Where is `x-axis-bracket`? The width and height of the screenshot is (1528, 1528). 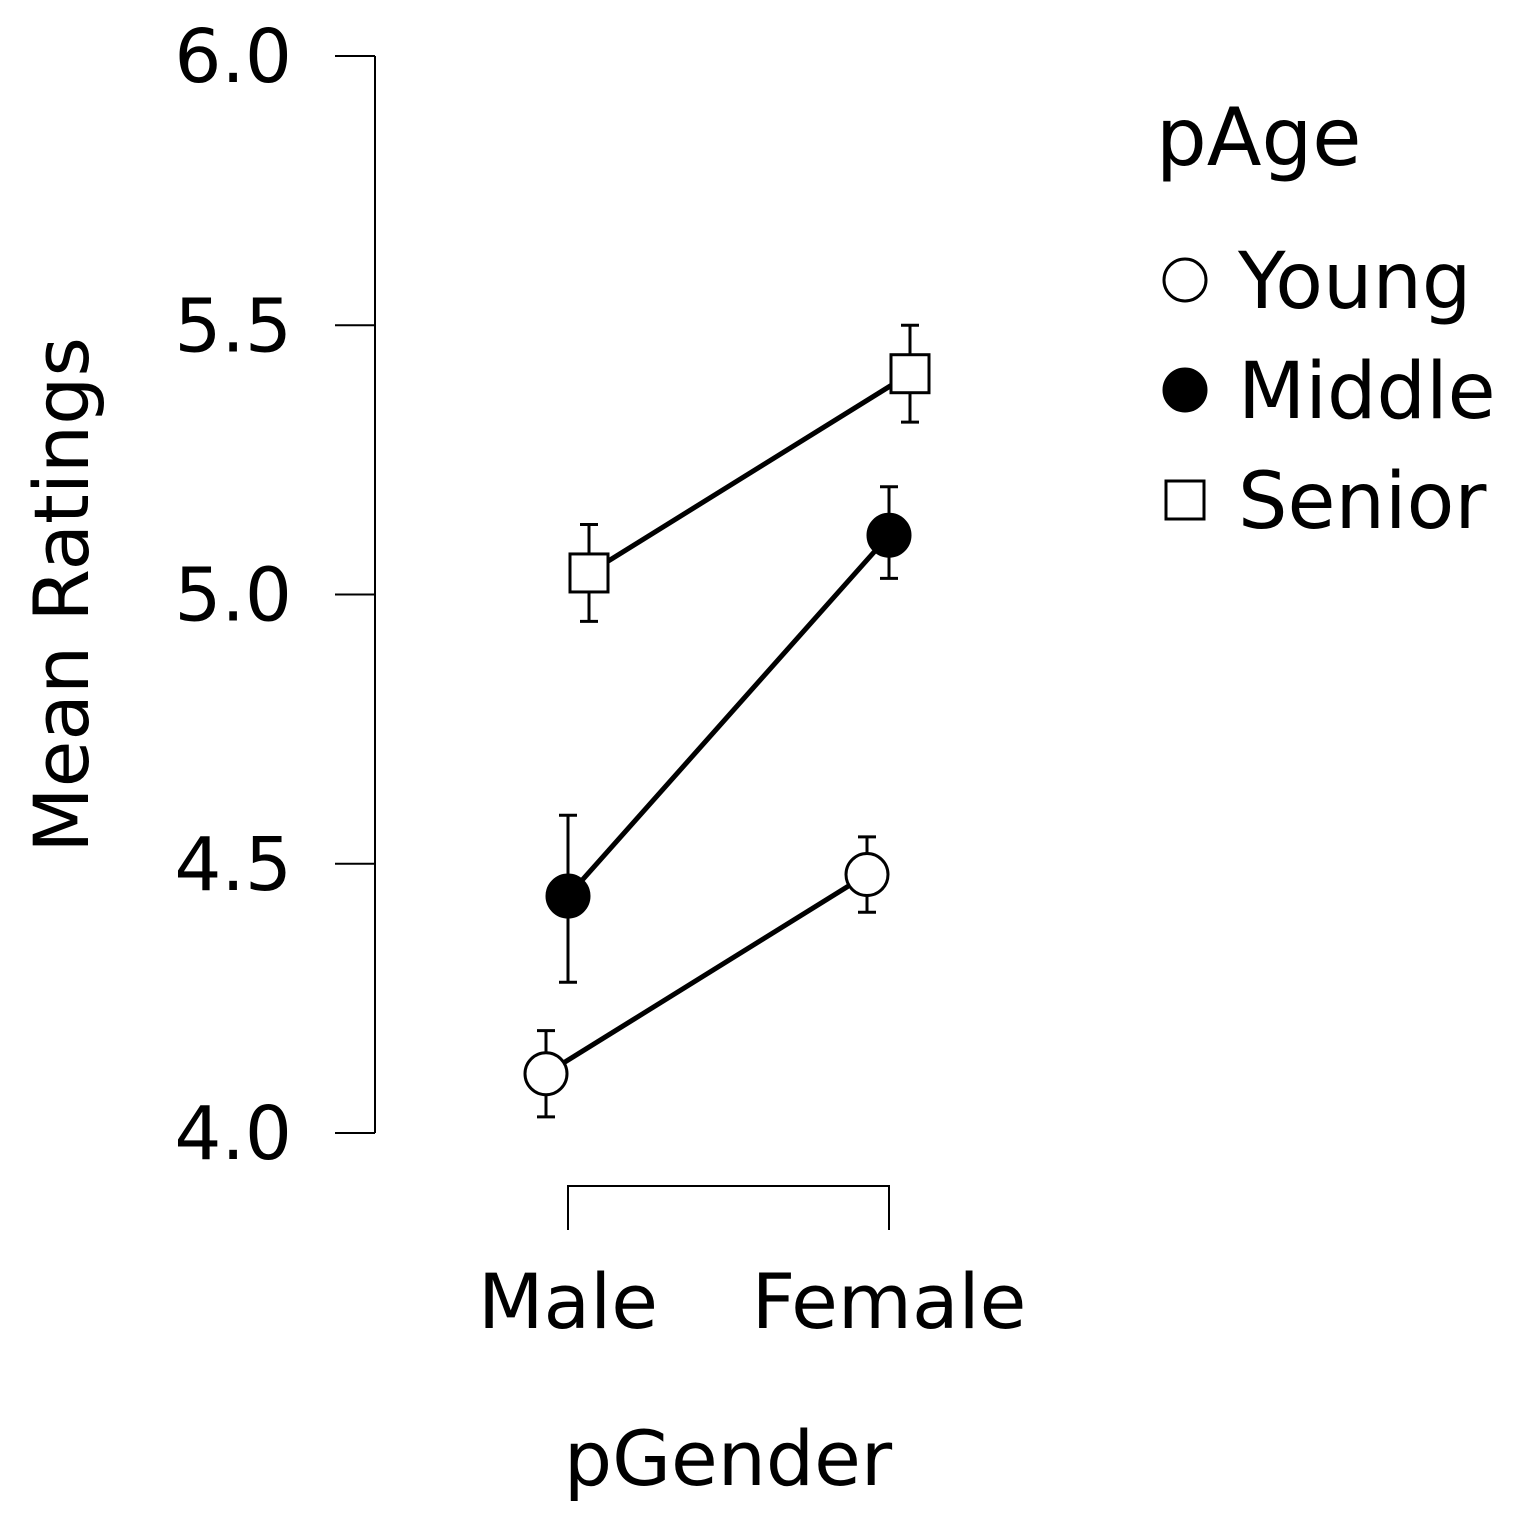 x-axis-bracket is located at coordinates (728, 1207).